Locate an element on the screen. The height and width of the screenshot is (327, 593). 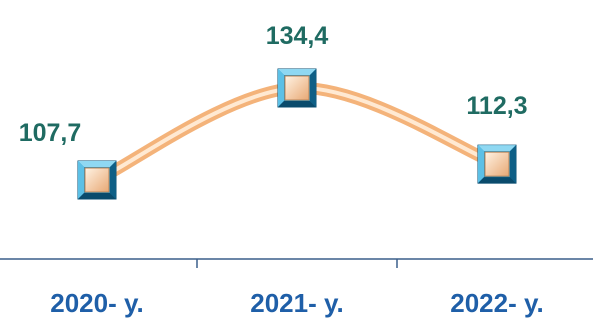
x-tick-labels: 2020- y. 2021- y. 2022- y. is located at coordinates (296, 303).